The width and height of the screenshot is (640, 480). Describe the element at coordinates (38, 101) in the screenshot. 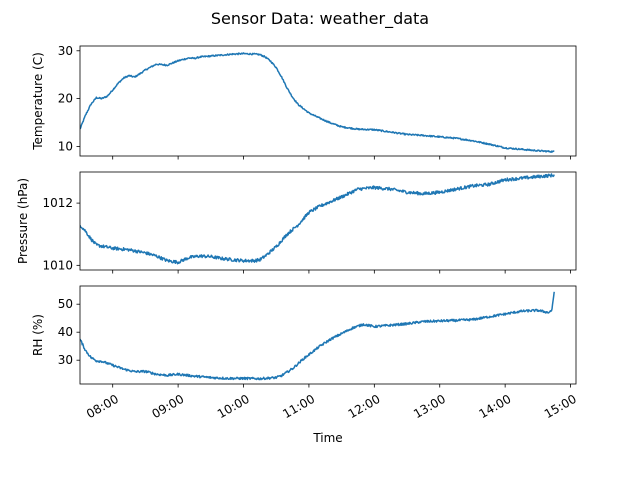

I see `y-axis-label: Temperature (C)` at that location.